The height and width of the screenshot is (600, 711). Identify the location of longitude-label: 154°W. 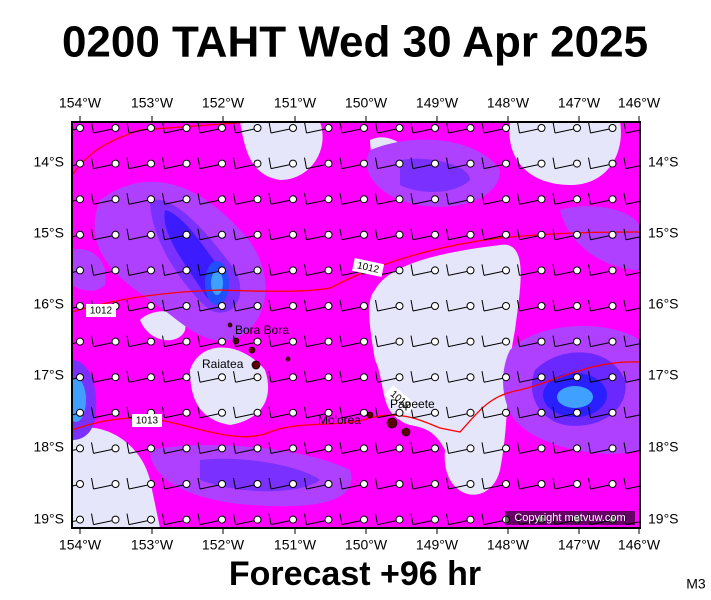
(80, 103).